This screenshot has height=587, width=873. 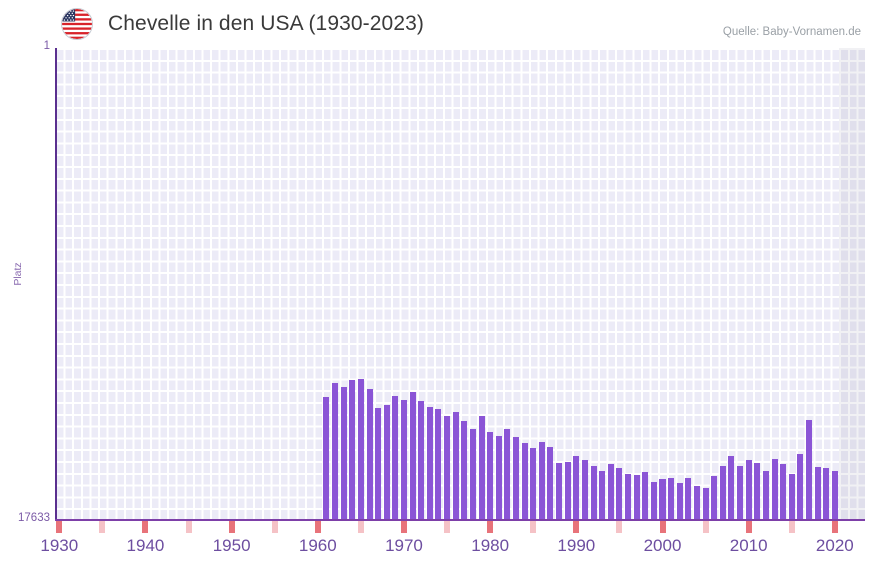 I want to click on x-axis-labels: 1930 1940 1950 1960 1970 1980 1990 2000 2010 2020, so click(x=436, y=551).